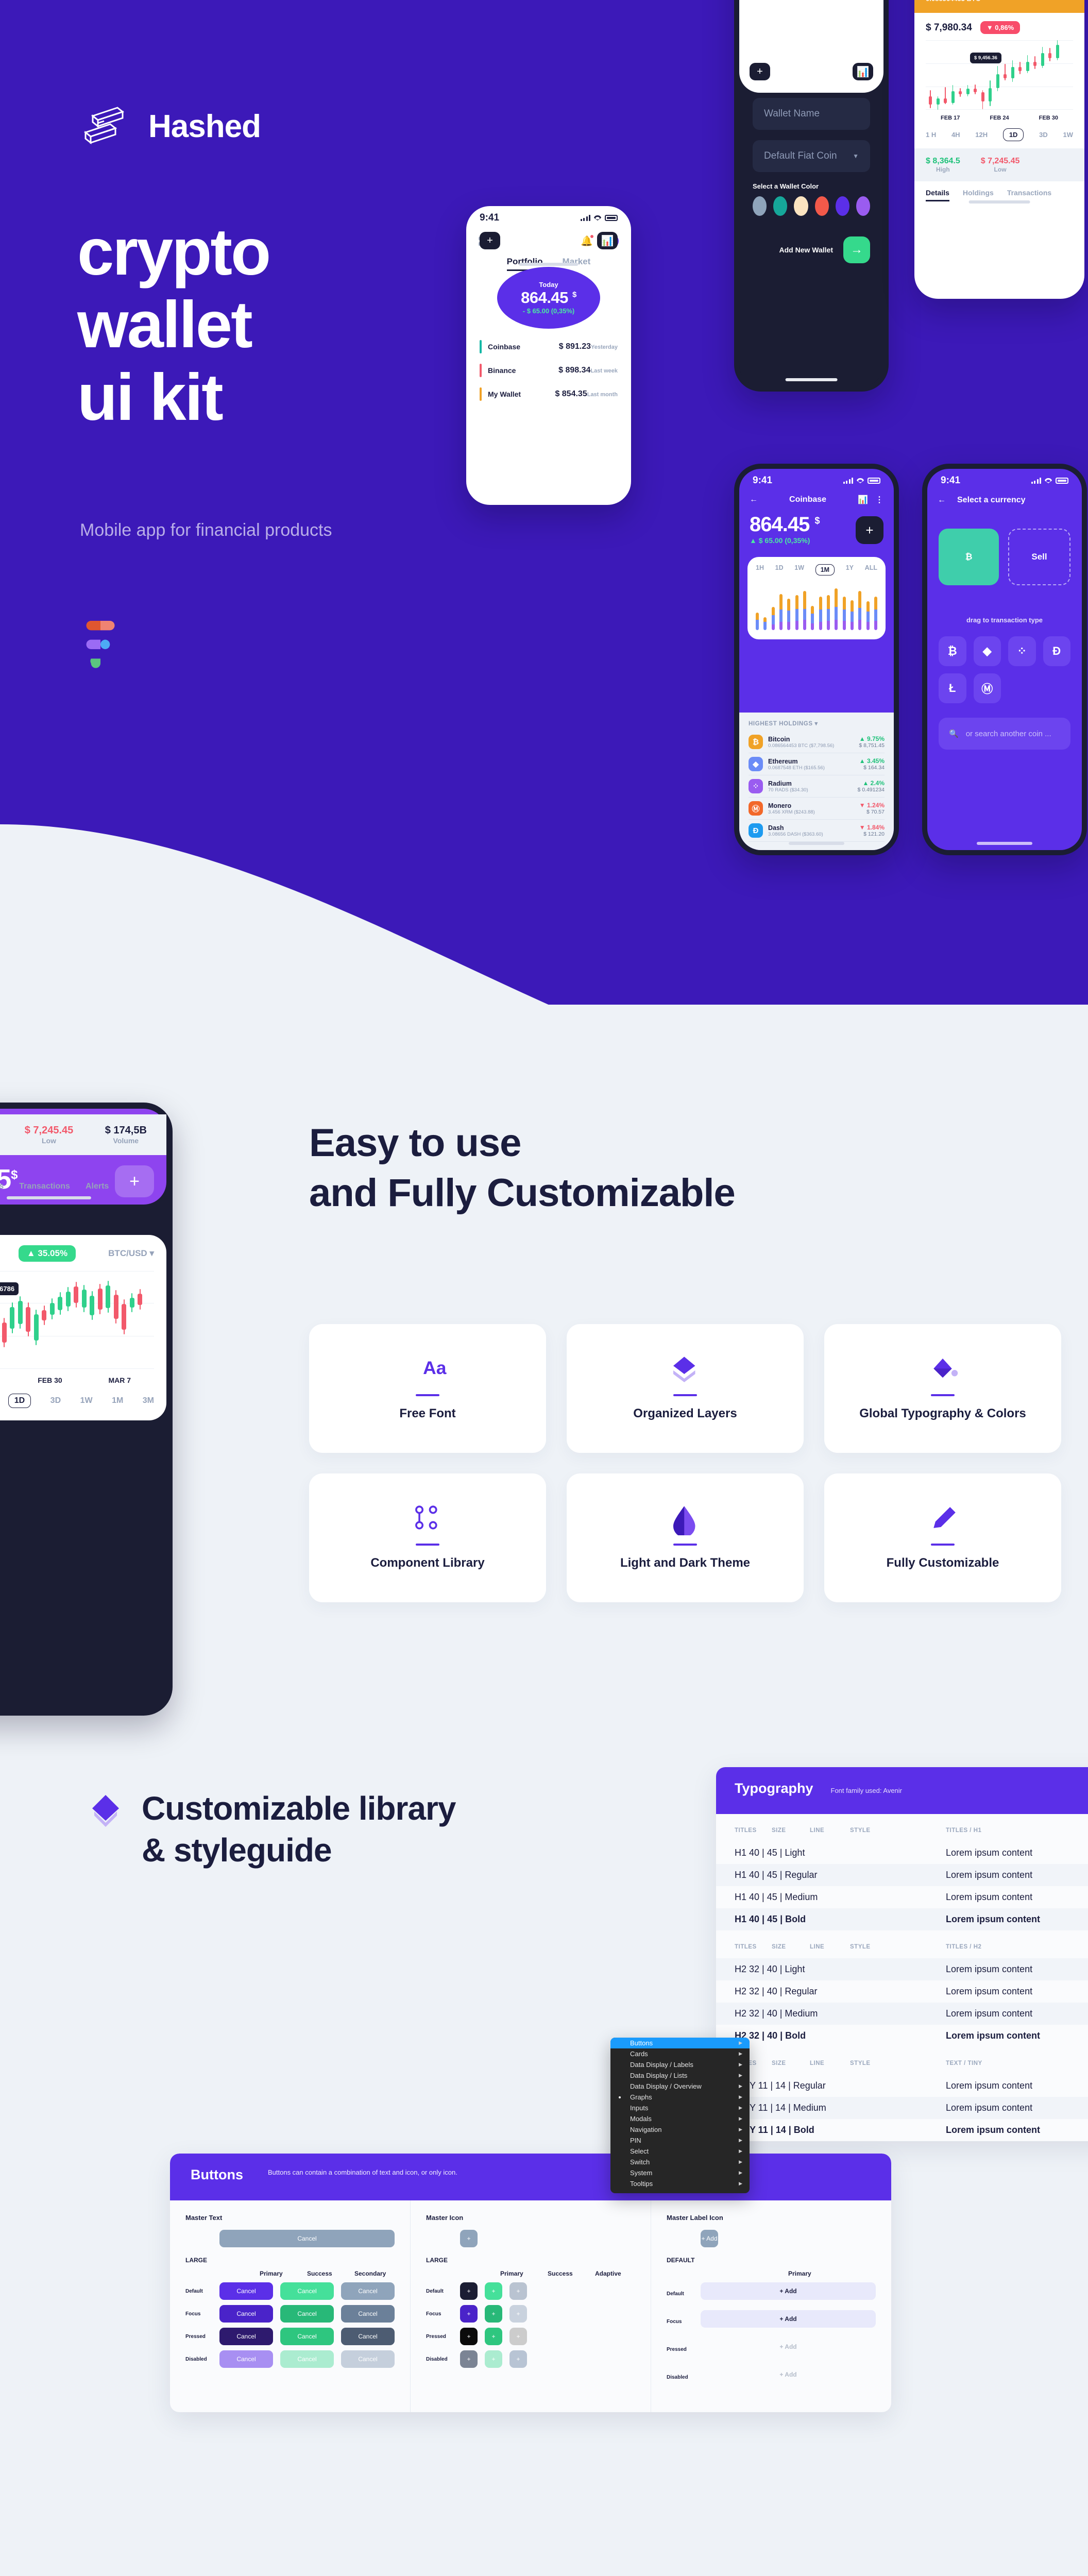 The width and height of the screenshot is (1088, 2576). What do you see at coordinates (587, 241) in the screenshot?
I see `bell-icon: 🔔` at bounding box center [587, 241].